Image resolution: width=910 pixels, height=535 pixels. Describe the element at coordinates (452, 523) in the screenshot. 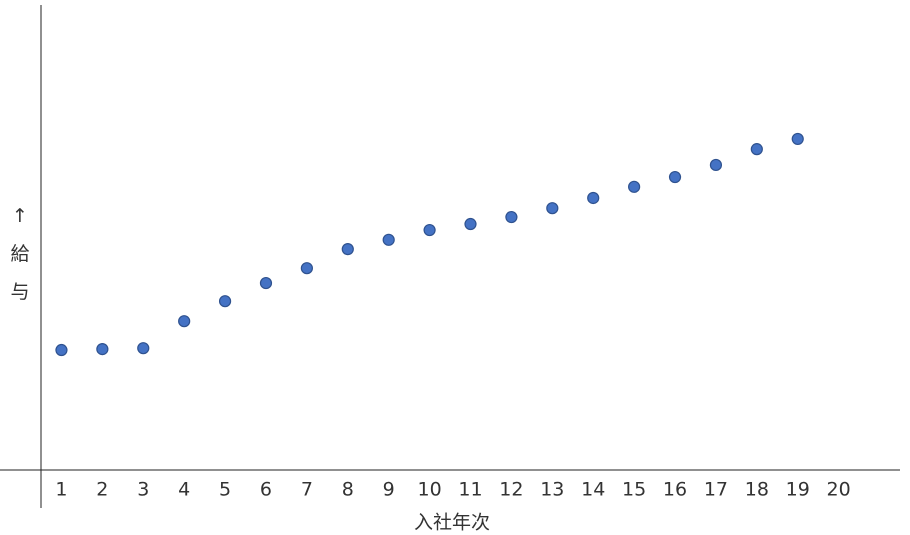

I see `x-axis-label: 入社年次` at that location.